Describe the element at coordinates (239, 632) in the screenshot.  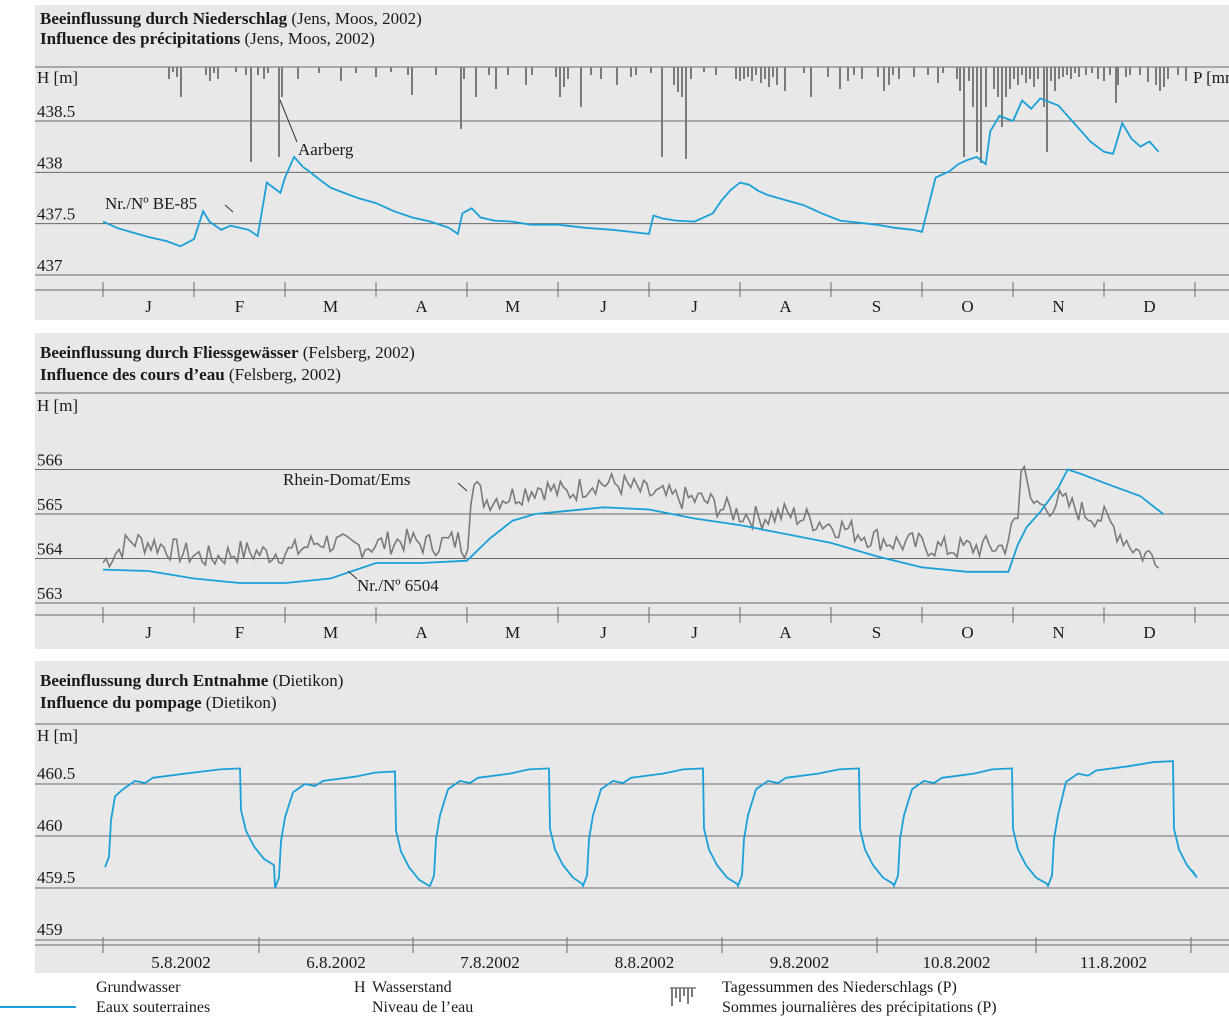
I see `x-tick-label: F` at that location.